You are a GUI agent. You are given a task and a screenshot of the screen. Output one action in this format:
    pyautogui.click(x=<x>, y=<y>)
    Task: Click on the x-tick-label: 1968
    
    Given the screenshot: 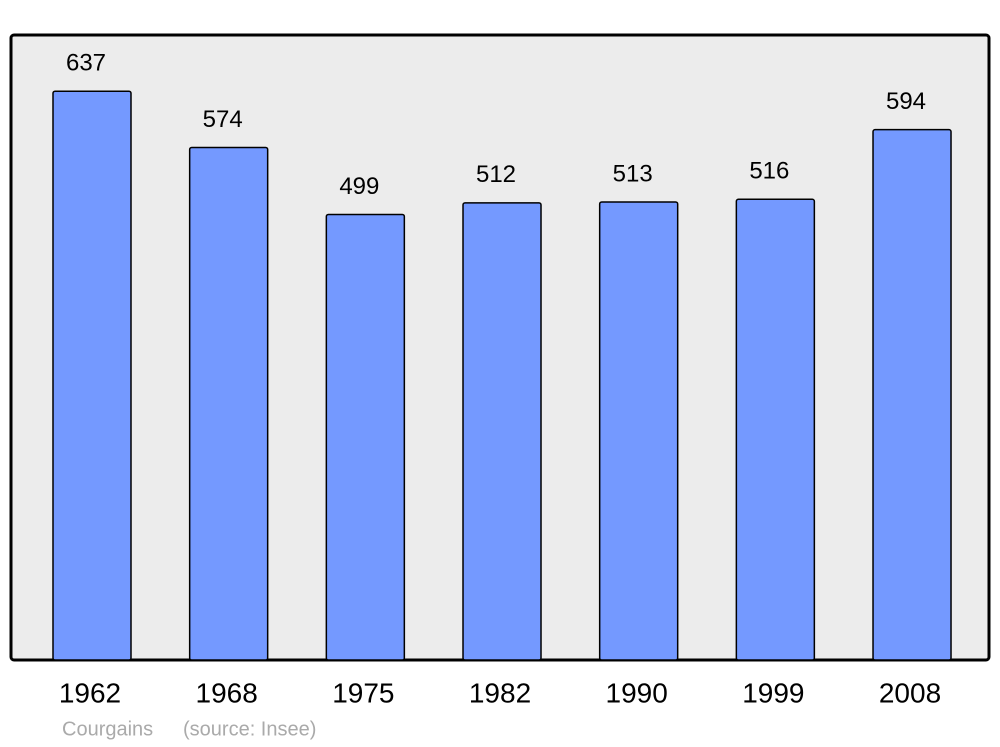 What is the action you would take?
    pyautogui.click(x=227, y=692)
    